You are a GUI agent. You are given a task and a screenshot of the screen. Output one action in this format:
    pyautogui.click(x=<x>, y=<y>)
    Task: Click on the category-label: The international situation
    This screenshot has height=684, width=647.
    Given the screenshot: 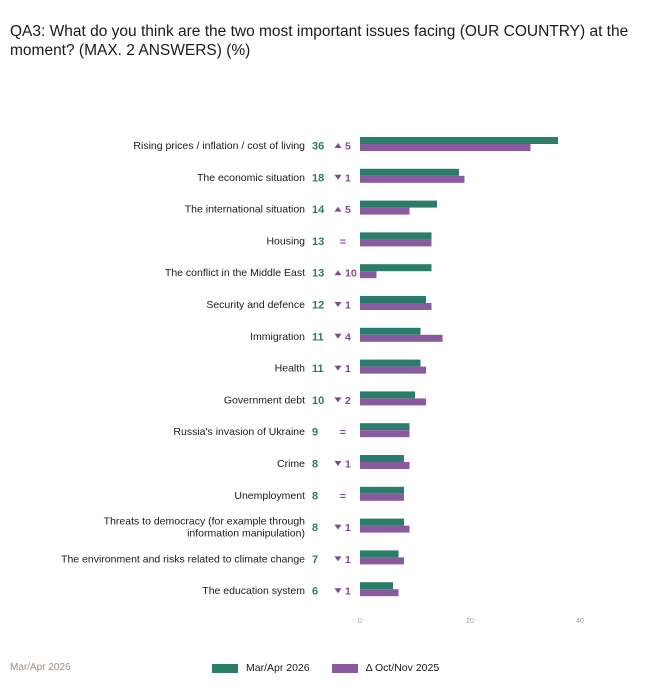 What is the action you would take?
    pyautogui.click(x=245, y=210)
    